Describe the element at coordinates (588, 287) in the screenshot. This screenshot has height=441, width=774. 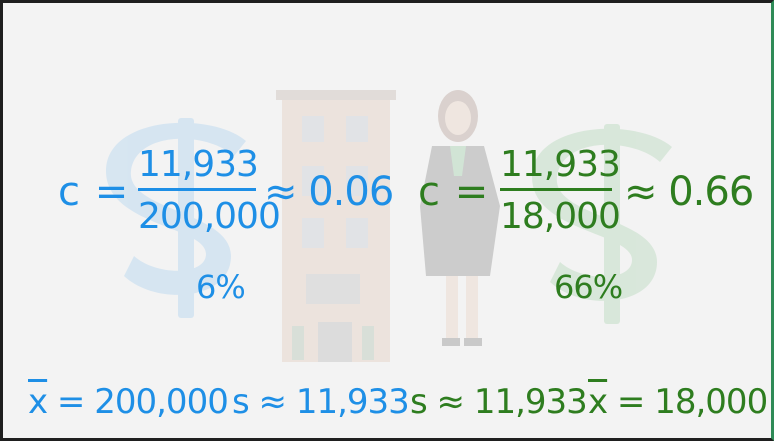
I see `right-percent: 66%` at that location.